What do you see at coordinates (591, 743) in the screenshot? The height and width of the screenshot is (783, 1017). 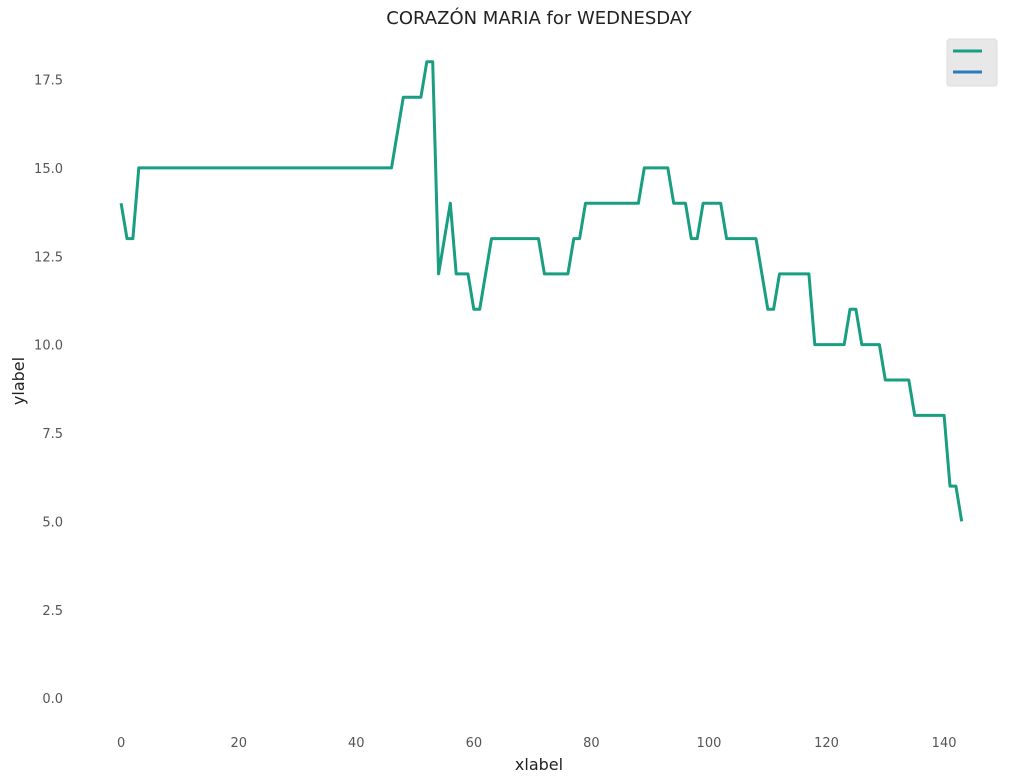 I see `x-tick-label: 80` at bounding box center [591, 743].